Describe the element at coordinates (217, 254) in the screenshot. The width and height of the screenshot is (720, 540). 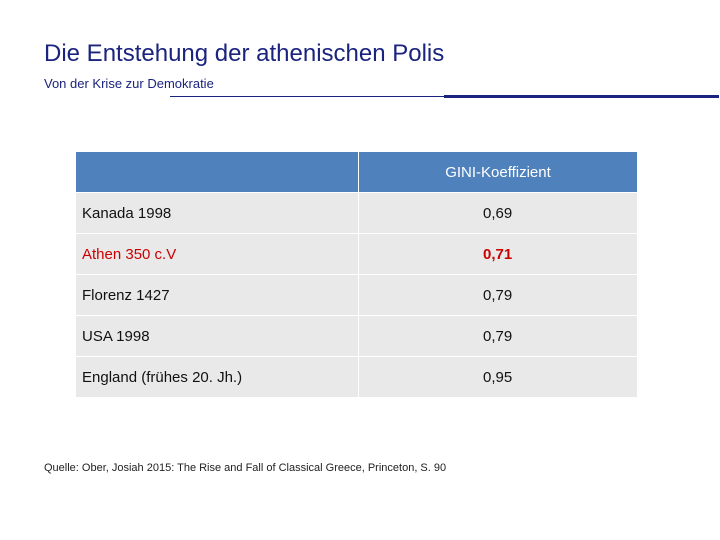
I see `row-label: Athen 350 c.V` at that location.